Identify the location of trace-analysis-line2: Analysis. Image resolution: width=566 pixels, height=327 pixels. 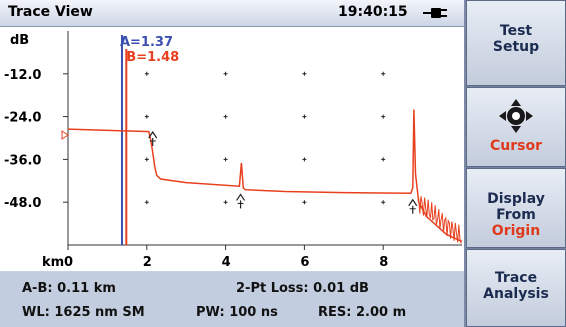
(516, 294).